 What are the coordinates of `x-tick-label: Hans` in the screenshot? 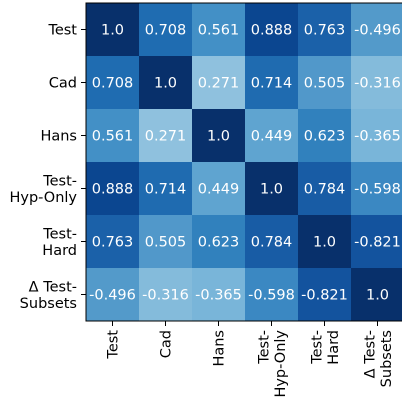 It's located at (220, 348).